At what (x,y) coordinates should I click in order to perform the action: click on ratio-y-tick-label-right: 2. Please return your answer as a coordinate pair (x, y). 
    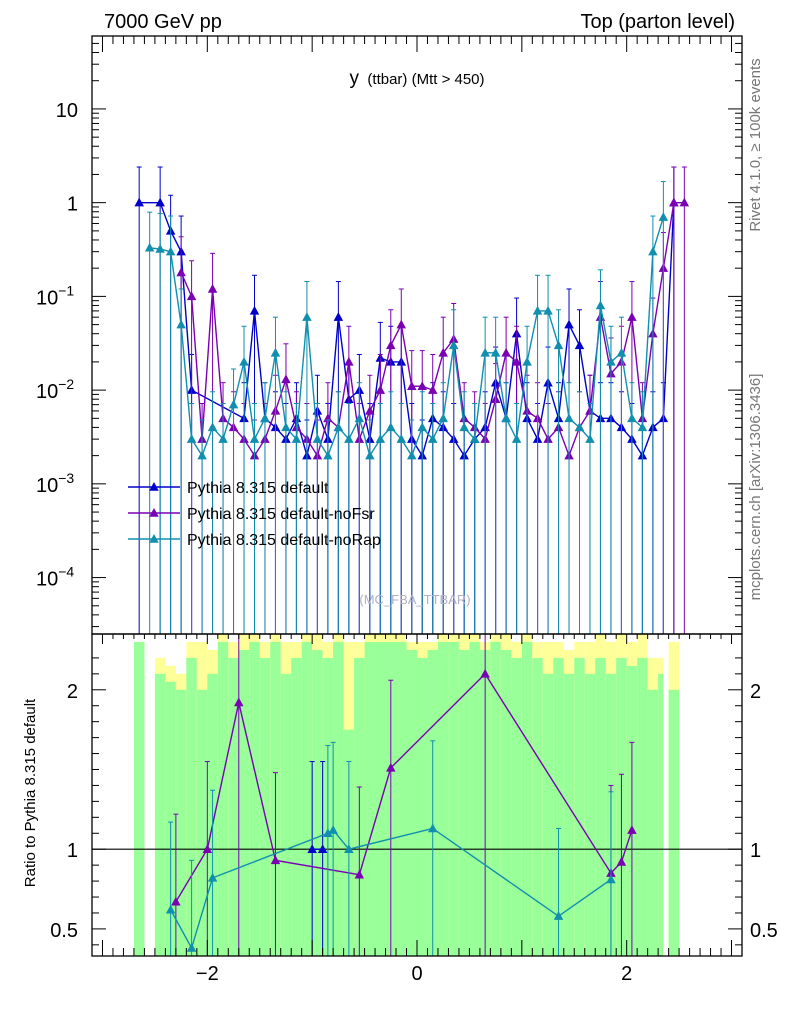
    Looking at the image, I should click on (755, 692).